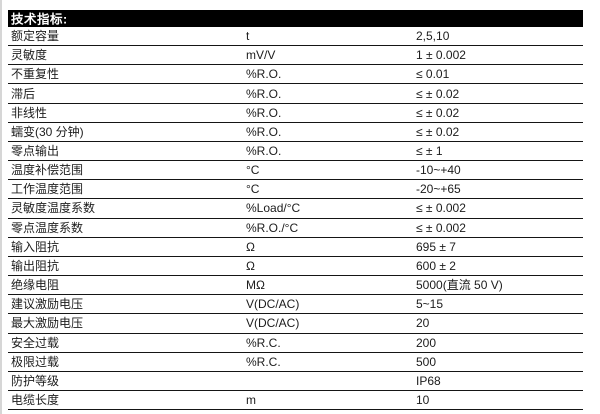 The image size is (600, 414). Describe the element at coordinates (295, 113) in the screenshot. I see `table-row: 非线性 %R.O. ≤ ± 0.02` at that location.